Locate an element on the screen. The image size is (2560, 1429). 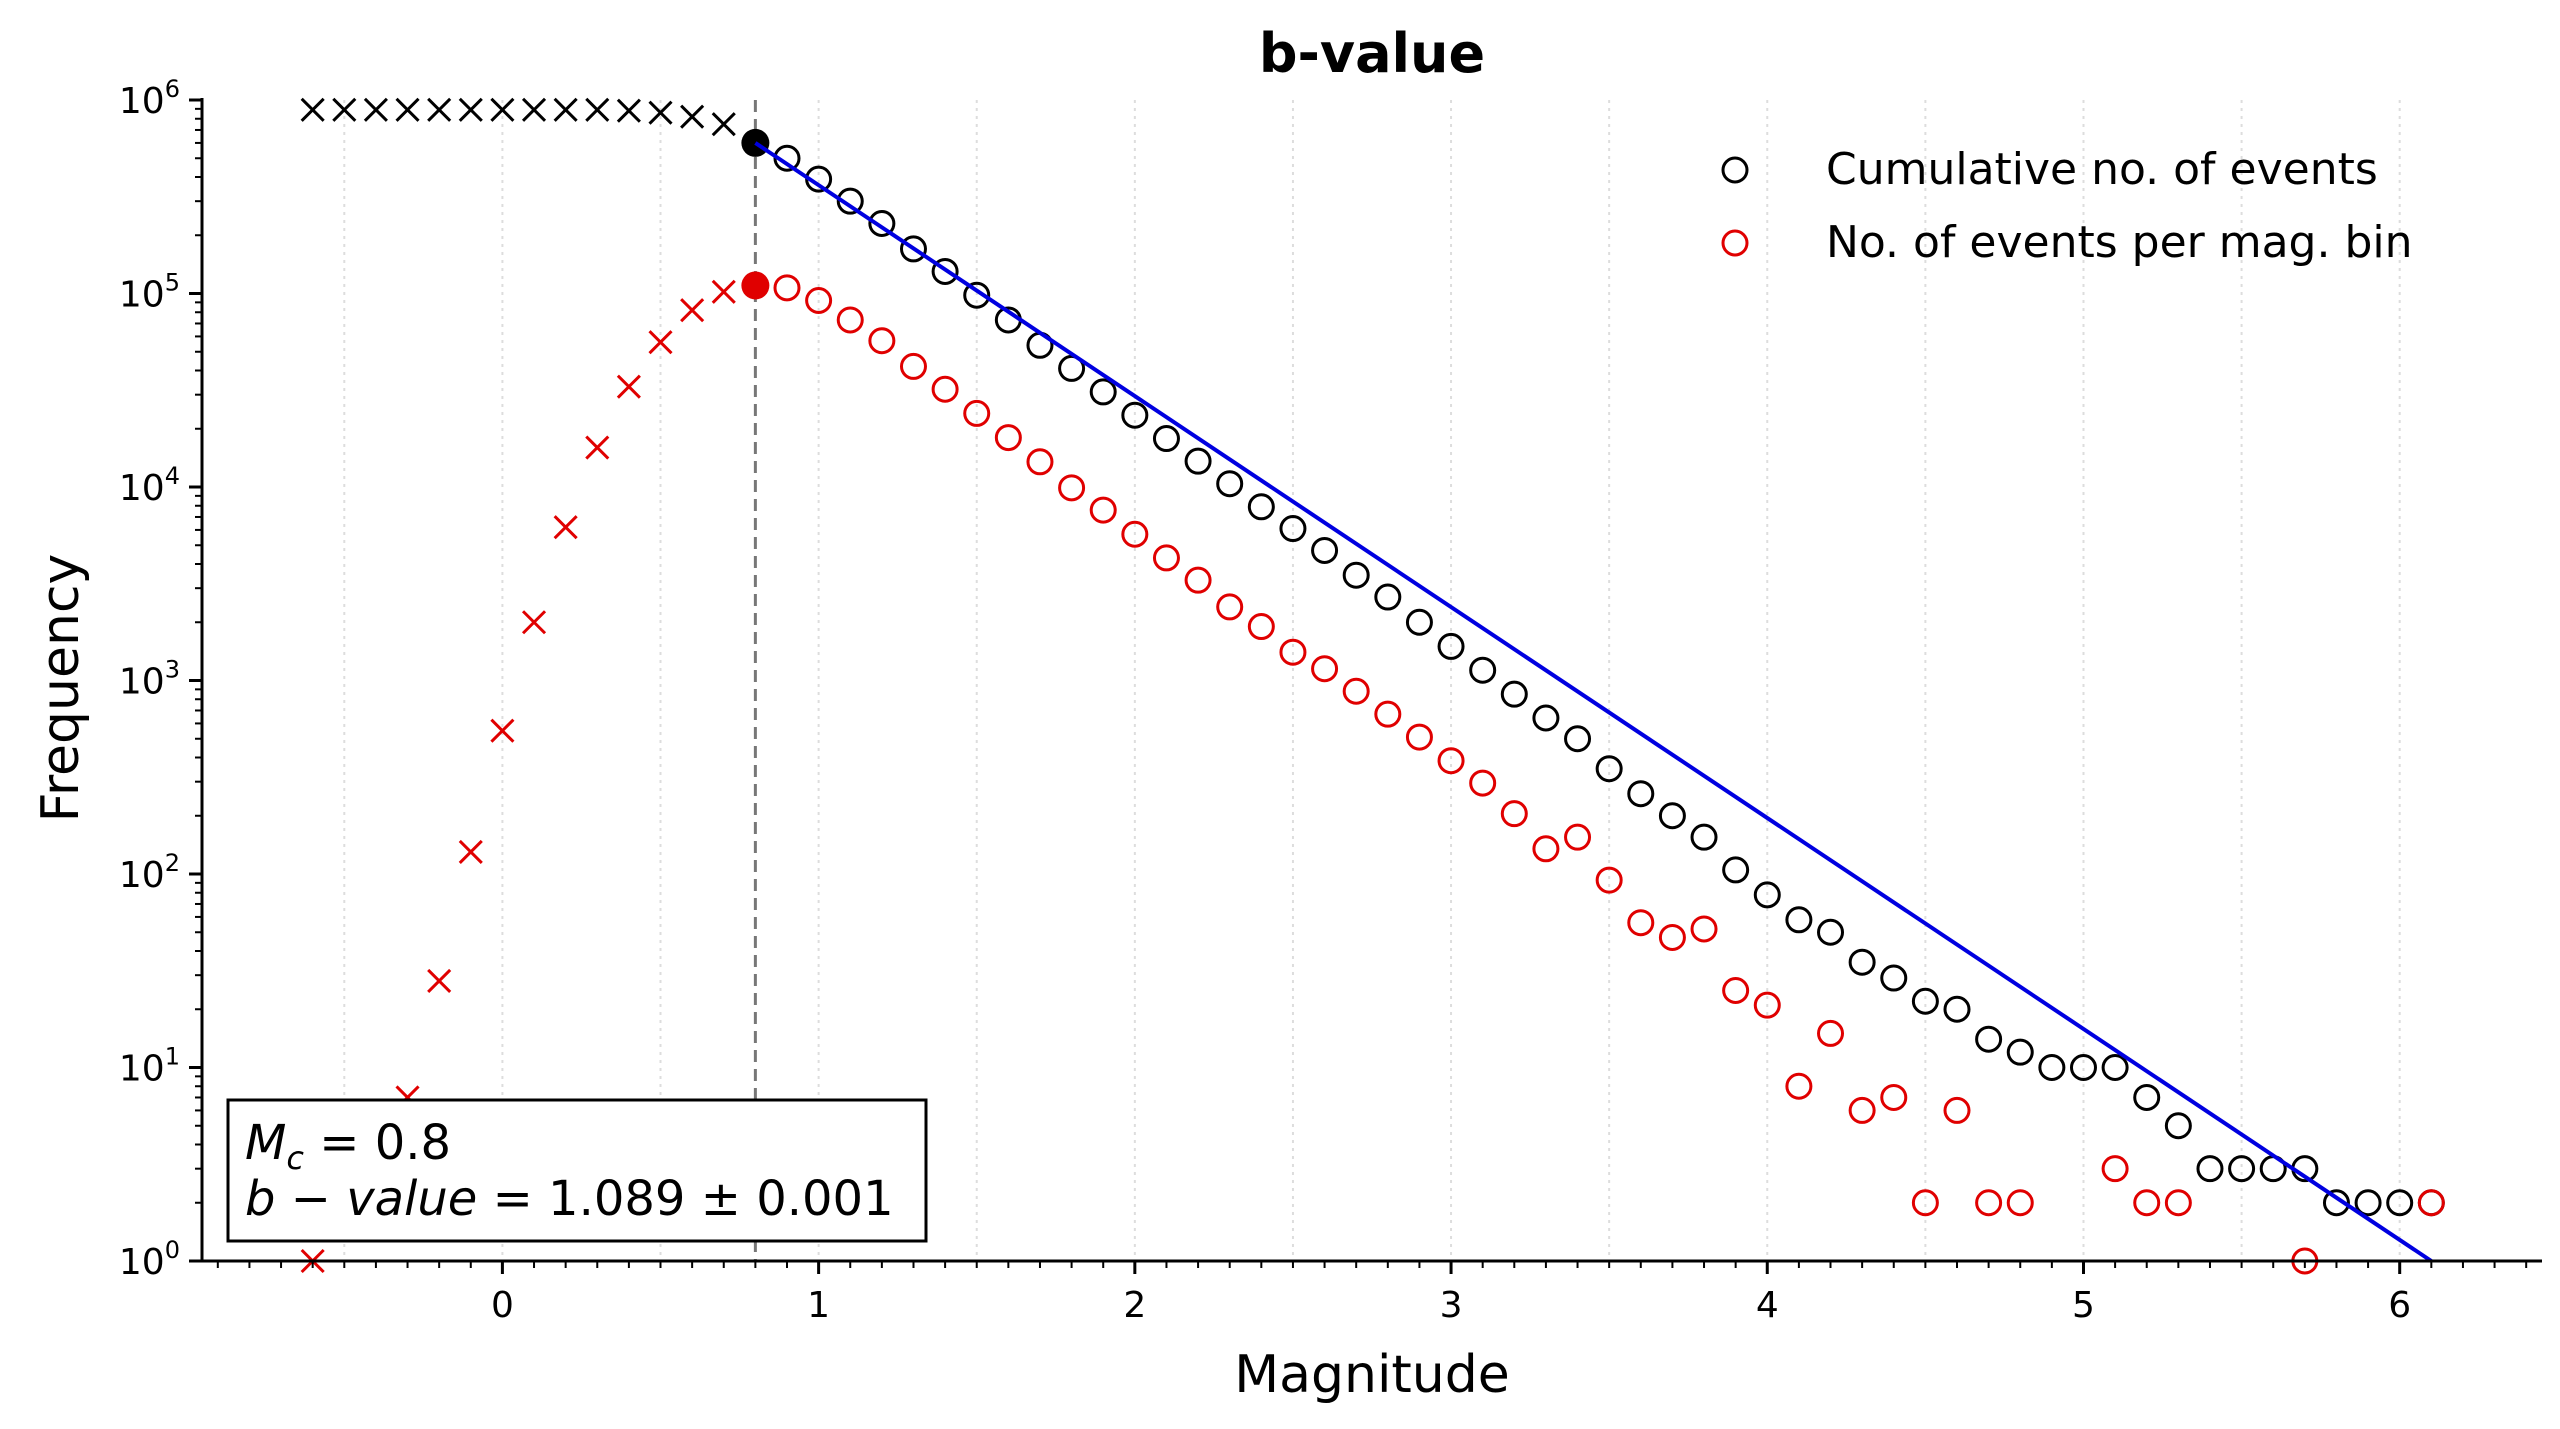
annotation-mc: Mc = 0.8 is located at coordinates (348, 1146).